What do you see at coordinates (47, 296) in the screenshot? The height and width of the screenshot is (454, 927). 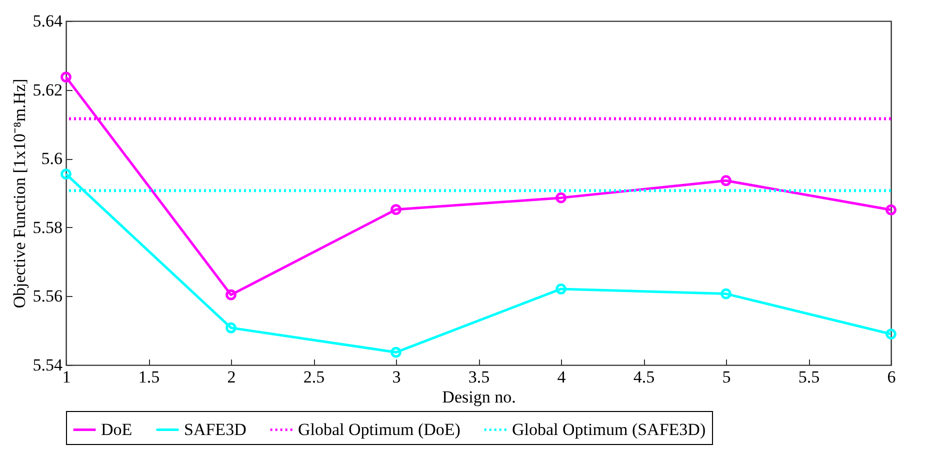 I see `y-tick-label: 5.56` at bounding box center [47, 296].